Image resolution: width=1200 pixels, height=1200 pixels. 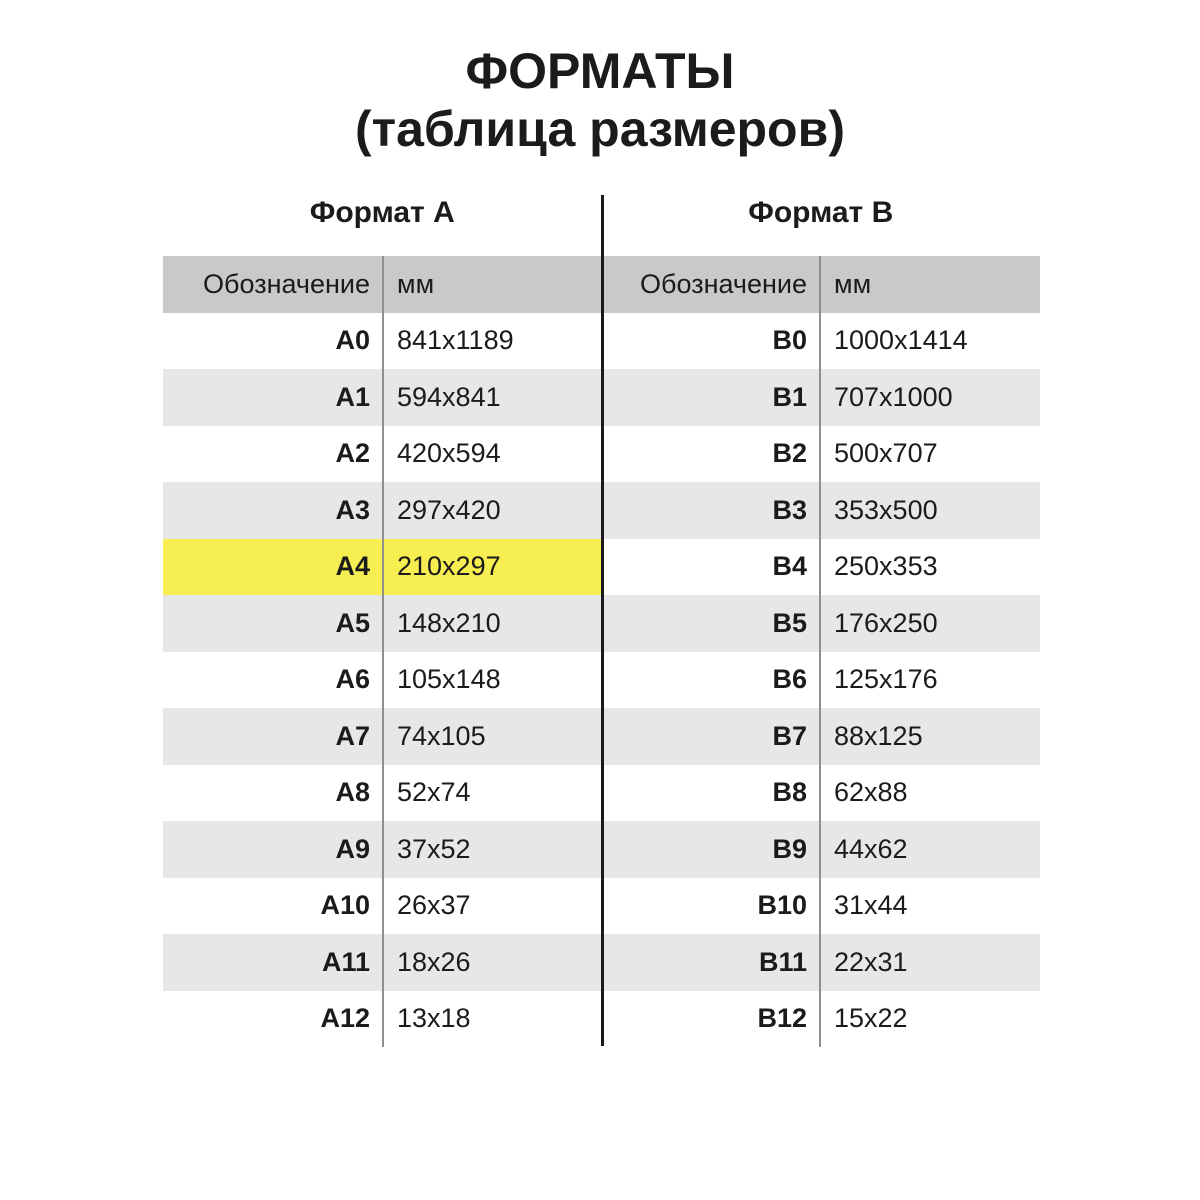 I want to click on format-b-mm-cell: 500x707, so click(x=886, y=453).